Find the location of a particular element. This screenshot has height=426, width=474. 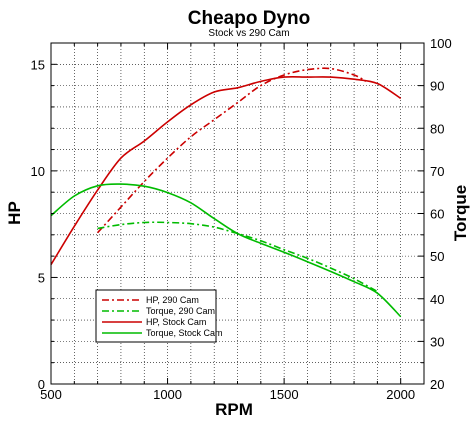

y-axis-right-label: Torque is located at coordinates (460, 213).